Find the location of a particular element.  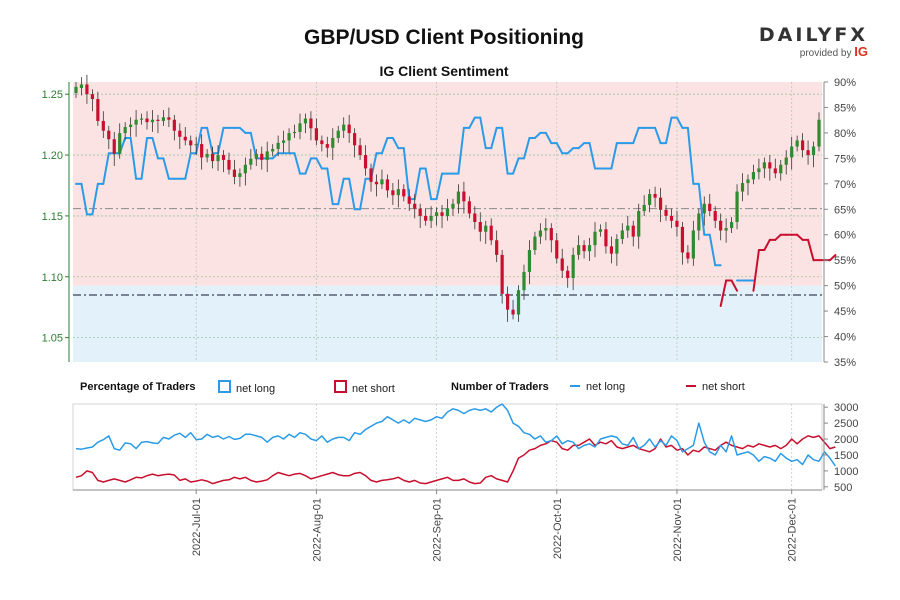

date-tick-label: 2022-Oct-01 is located at coordinates (558, 528).